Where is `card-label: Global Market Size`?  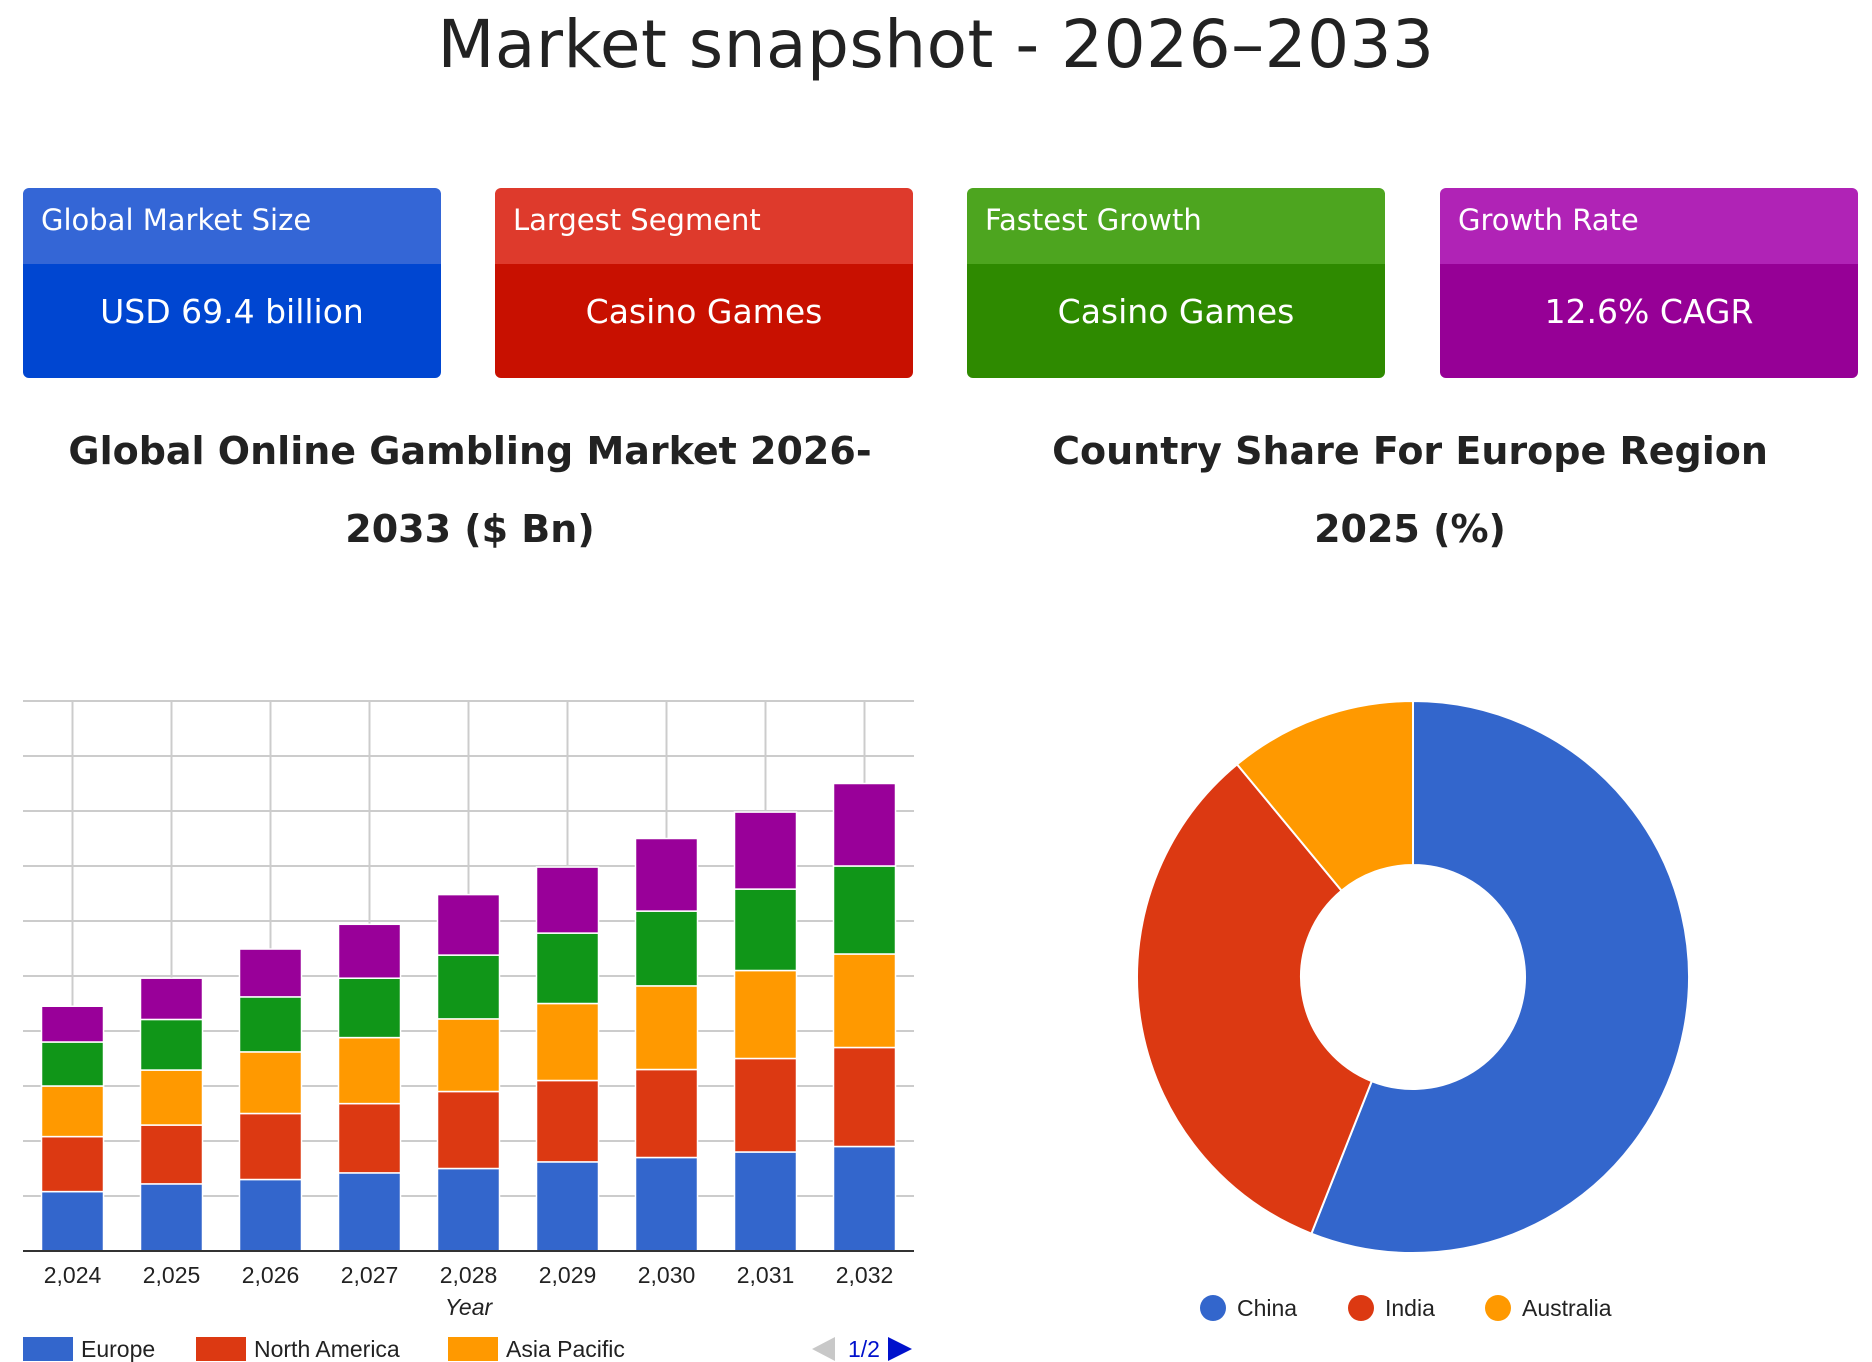
card-label: Global Market Size is located at coordinates (232, 226).